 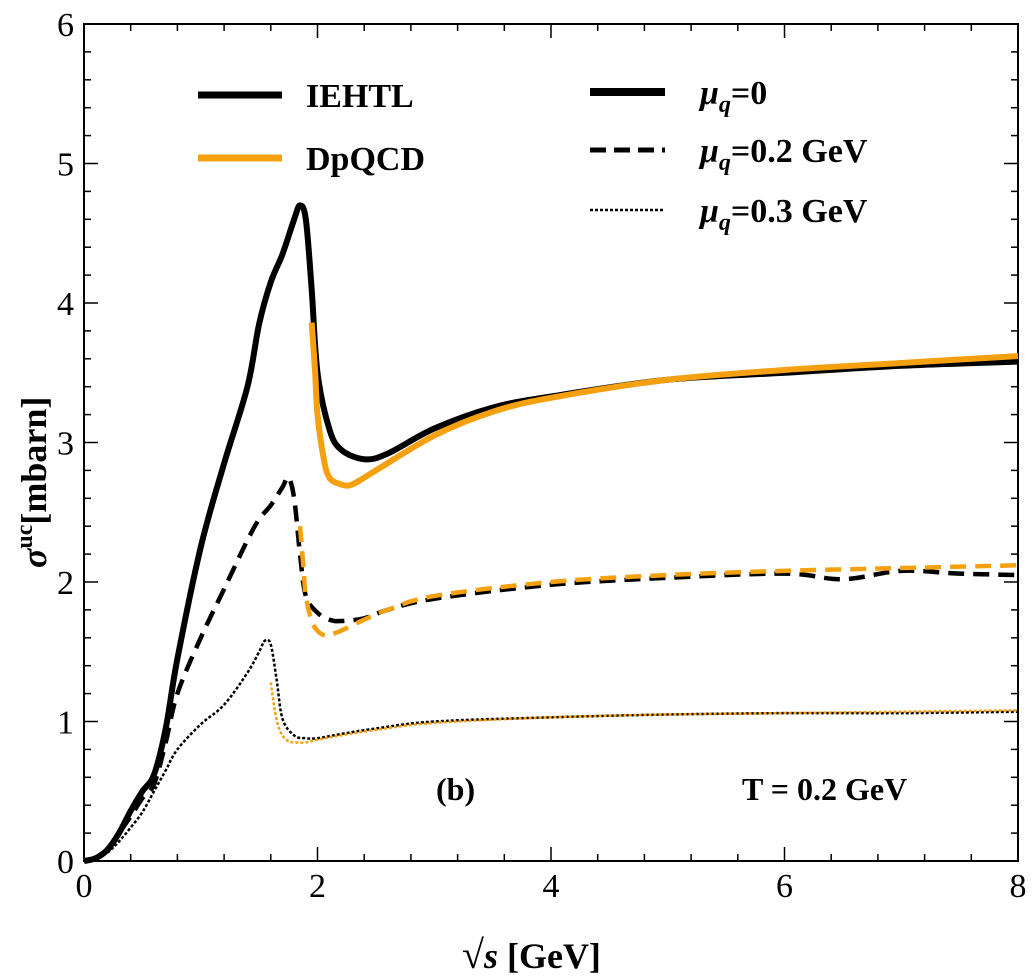 I want to click on y-axis-title: σuc[mbarn], so click(x=33, y=482).